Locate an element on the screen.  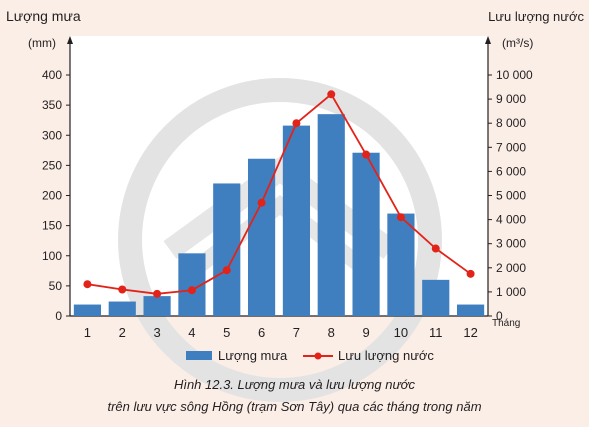
right-tick-label: 6 000 is located at coordinates (511, 171).